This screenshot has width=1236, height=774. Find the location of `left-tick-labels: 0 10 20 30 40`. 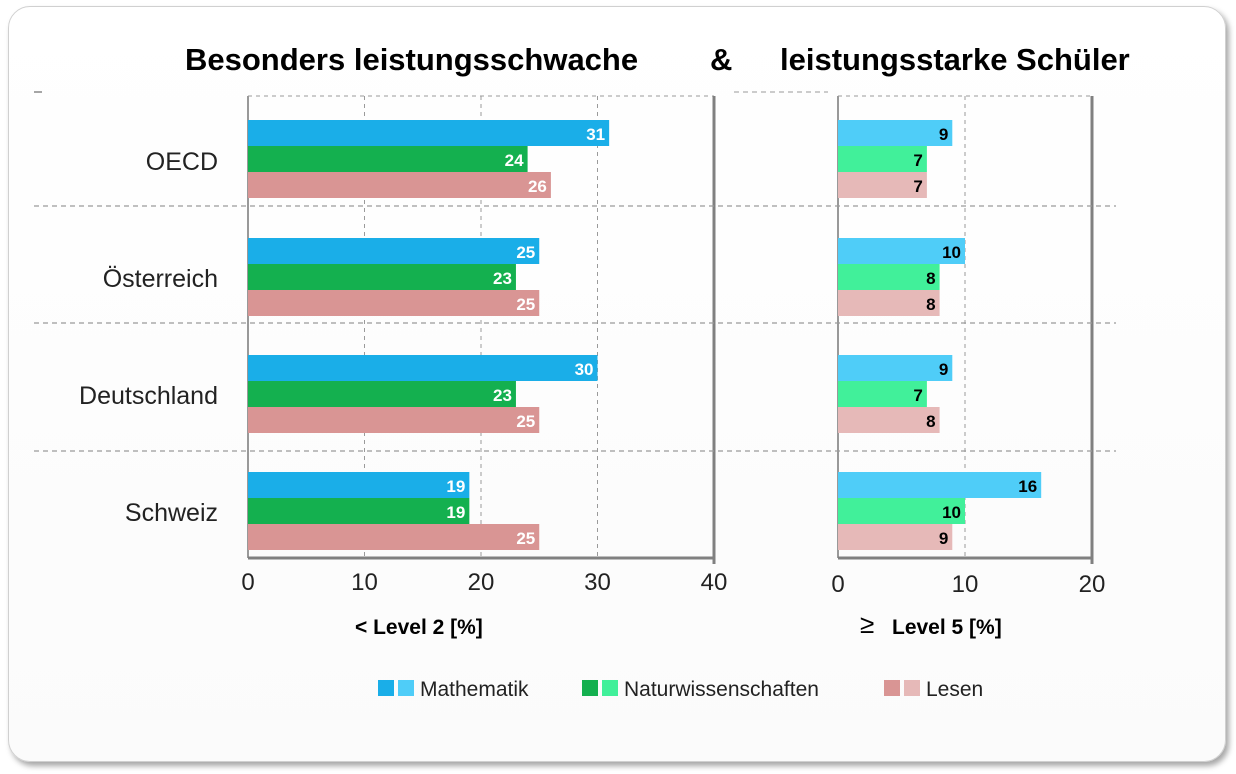

left-tick-labels: 0 10 20 30 40 is located at coordinates (484, 582).